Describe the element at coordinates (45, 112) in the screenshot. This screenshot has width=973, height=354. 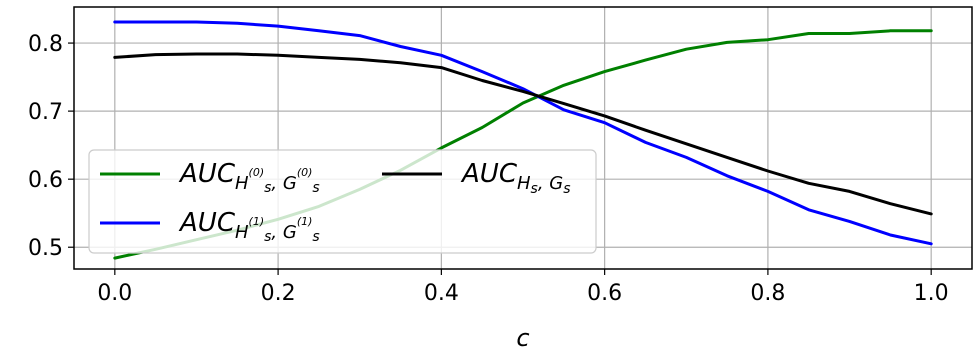
I see `y-tick-label: 0.7` at that location.